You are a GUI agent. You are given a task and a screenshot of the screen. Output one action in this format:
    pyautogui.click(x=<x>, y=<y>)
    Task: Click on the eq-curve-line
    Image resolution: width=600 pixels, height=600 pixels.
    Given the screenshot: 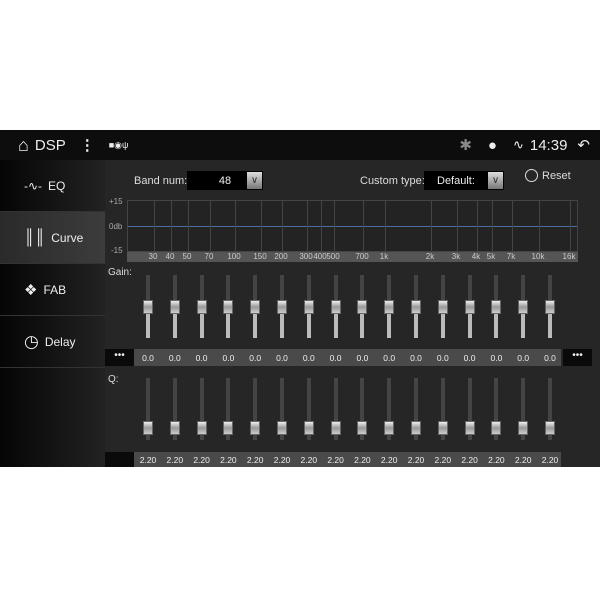 What is the action you would take?
    pyautogui.click(x=352, y=226)
    